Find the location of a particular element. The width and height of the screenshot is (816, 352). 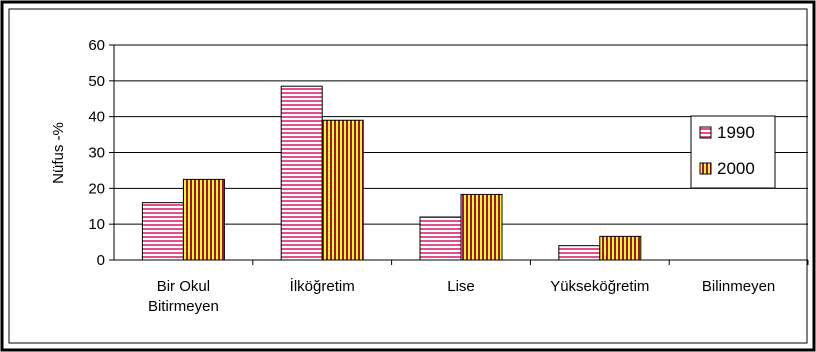

y-tick-label: 10 is located at coordinates (96, 224).